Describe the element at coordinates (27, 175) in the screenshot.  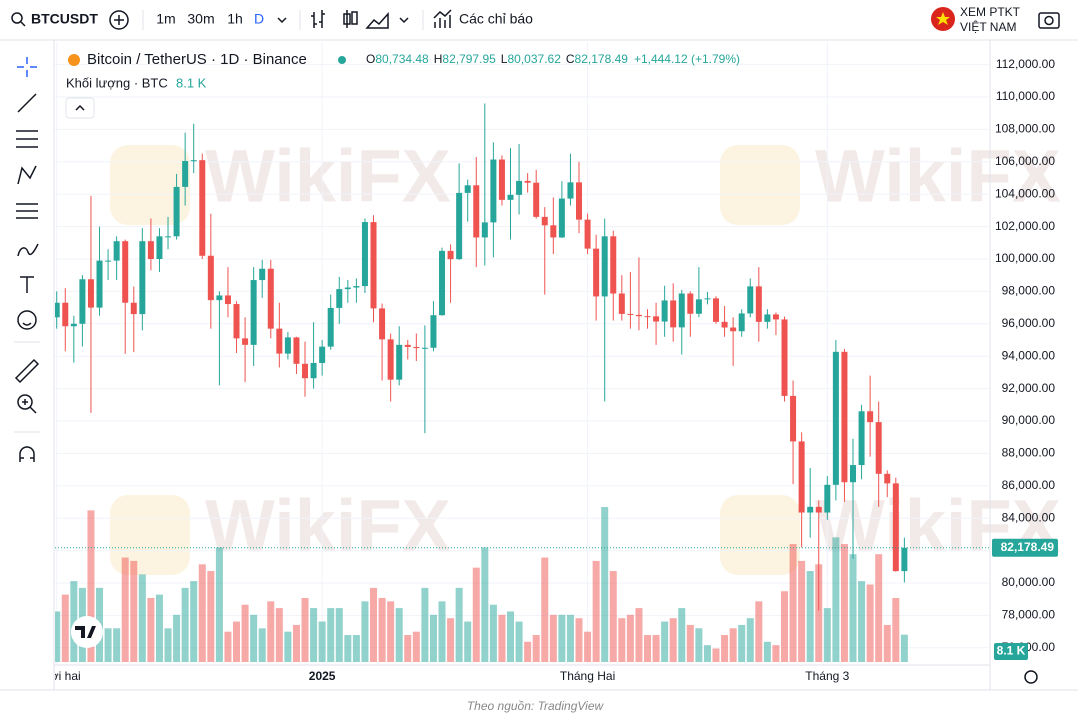
I see `pattern-tool` at that location.